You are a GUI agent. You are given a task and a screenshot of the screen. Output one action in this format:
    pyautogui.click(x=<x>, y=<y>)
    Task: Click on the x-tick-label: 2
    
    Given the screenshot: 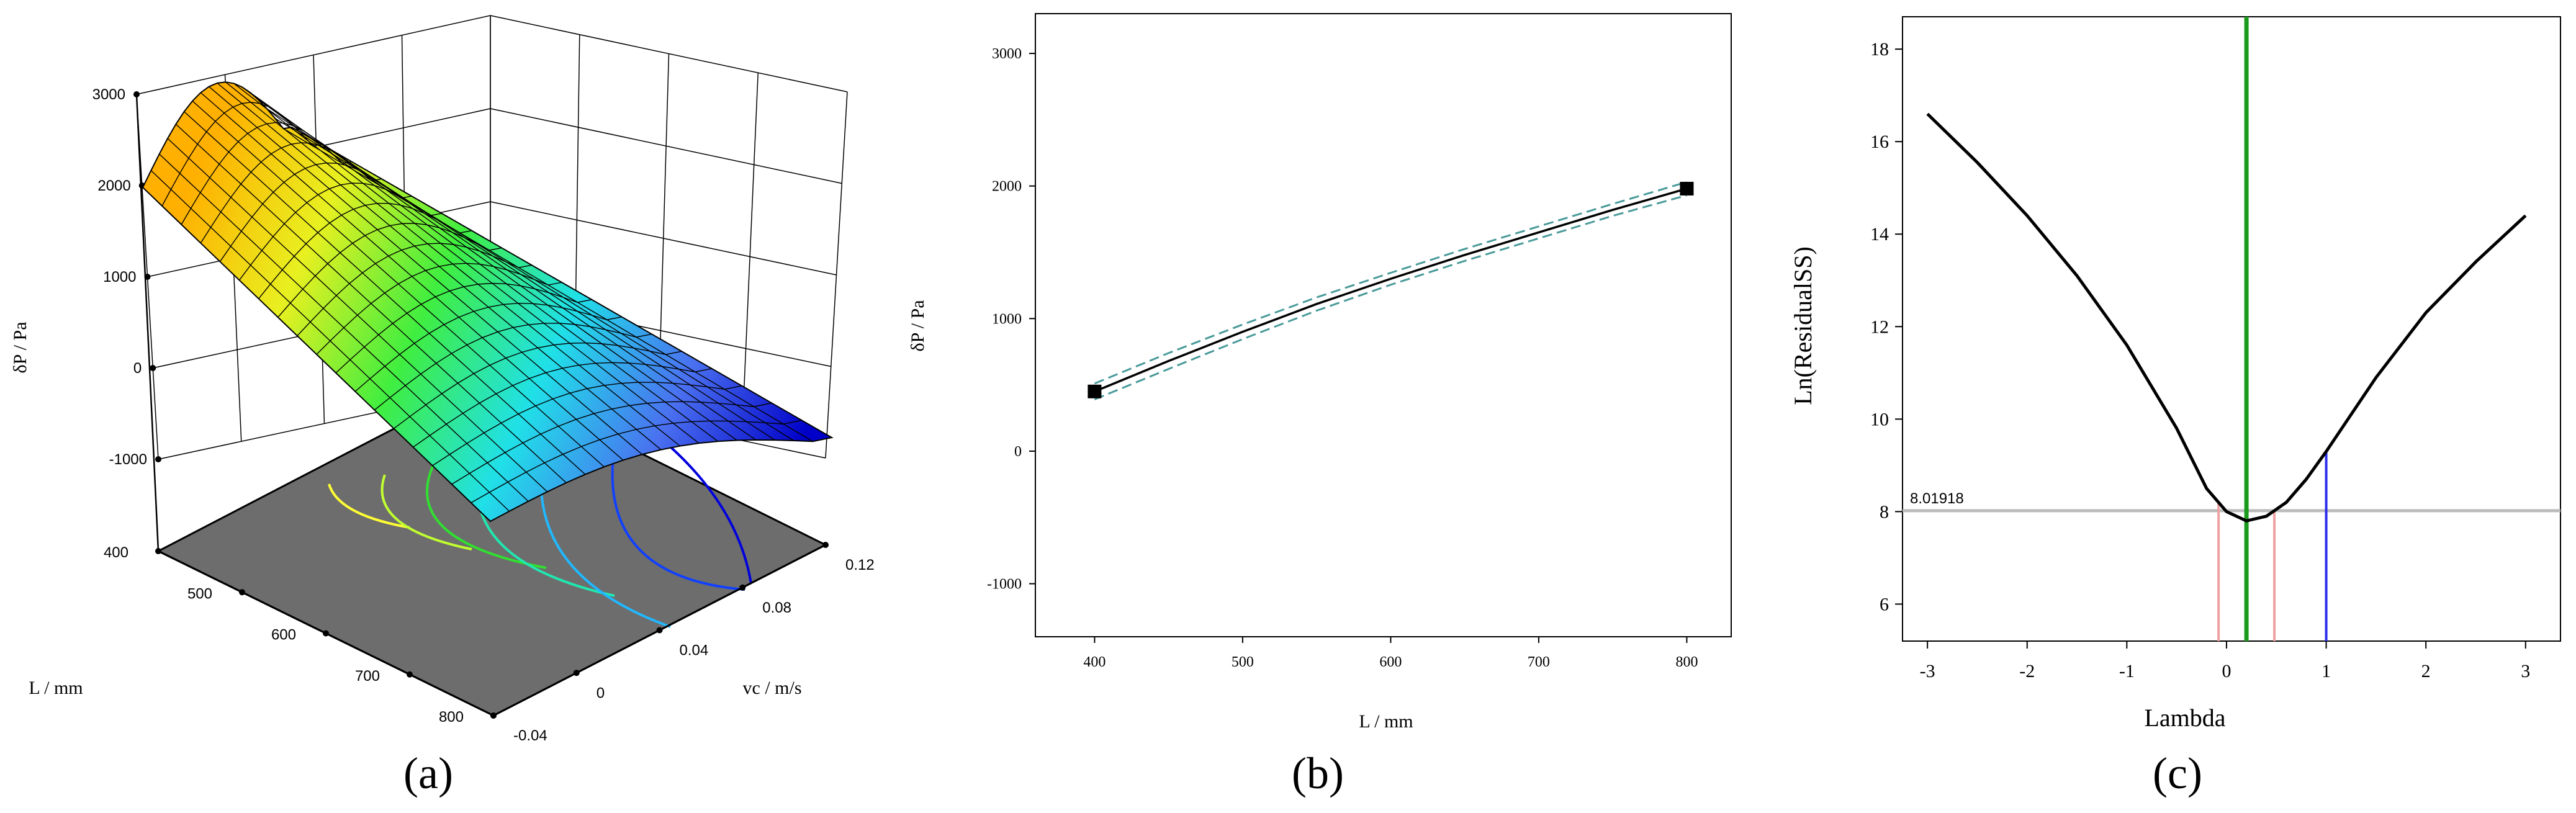 What is the action you would take?
    pyautogui.click(x=2426, y=671)
    